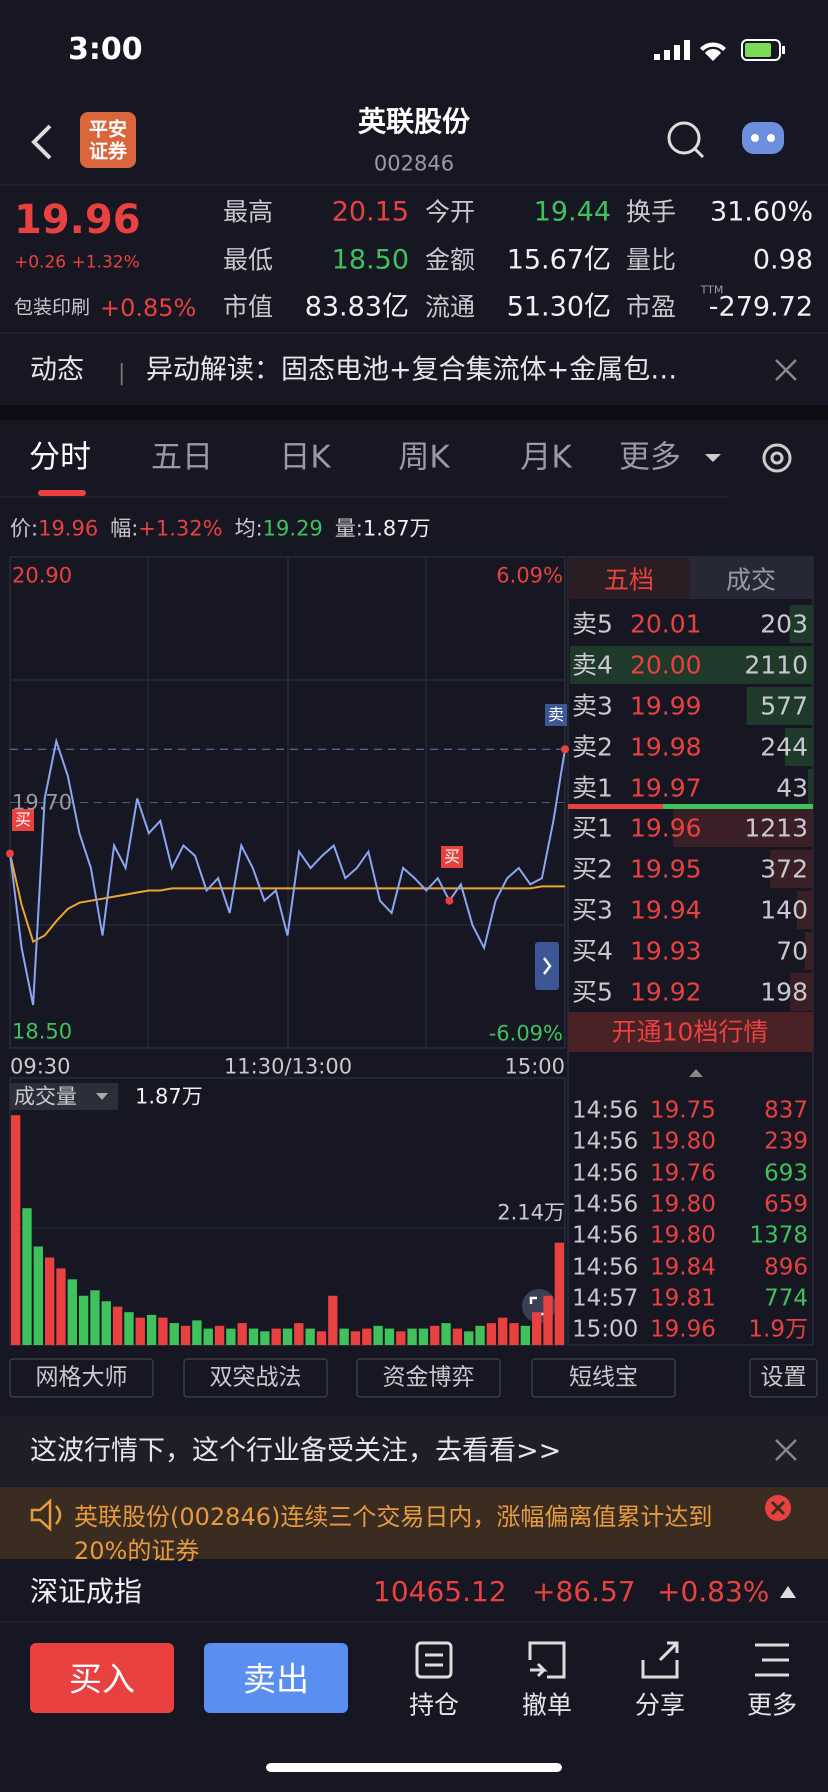 Image resolution: width=828 pixels, height=1792 pixels. What do you see at coordinates (248, 212) in the screenshot?
I see `quote-label: 最高` at bounding box center [248, 212].